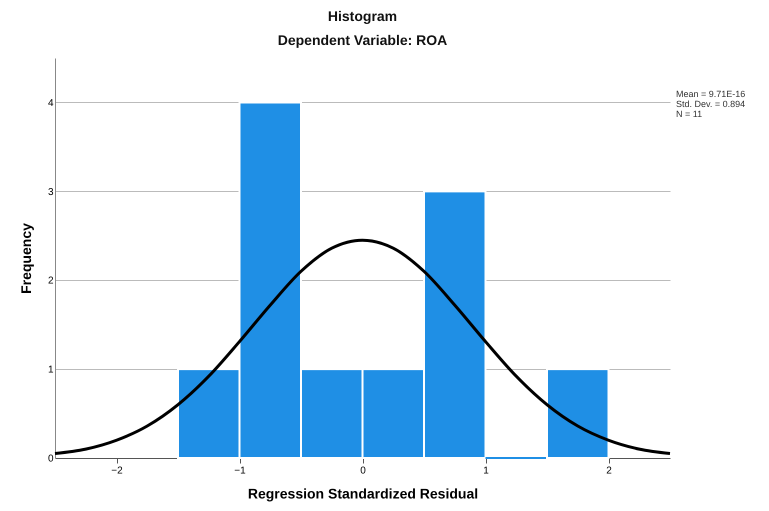 This screenshot has width=769, height=511. I want to click on y-axis-title: Frequency, so click(26, 258).